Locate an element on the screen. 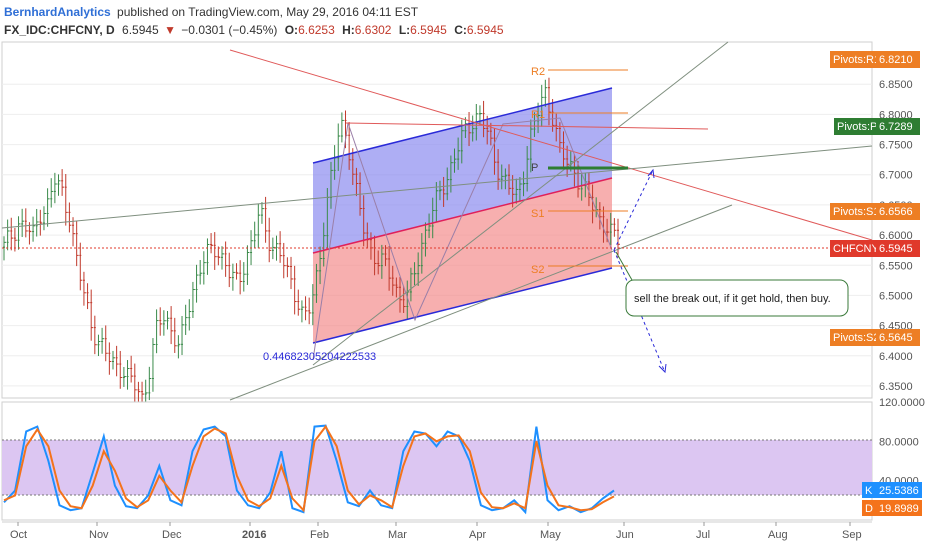 Image resolution: width=932 pixels, height=550 pixels. svg-text: K is located at coordinates (869, 491).